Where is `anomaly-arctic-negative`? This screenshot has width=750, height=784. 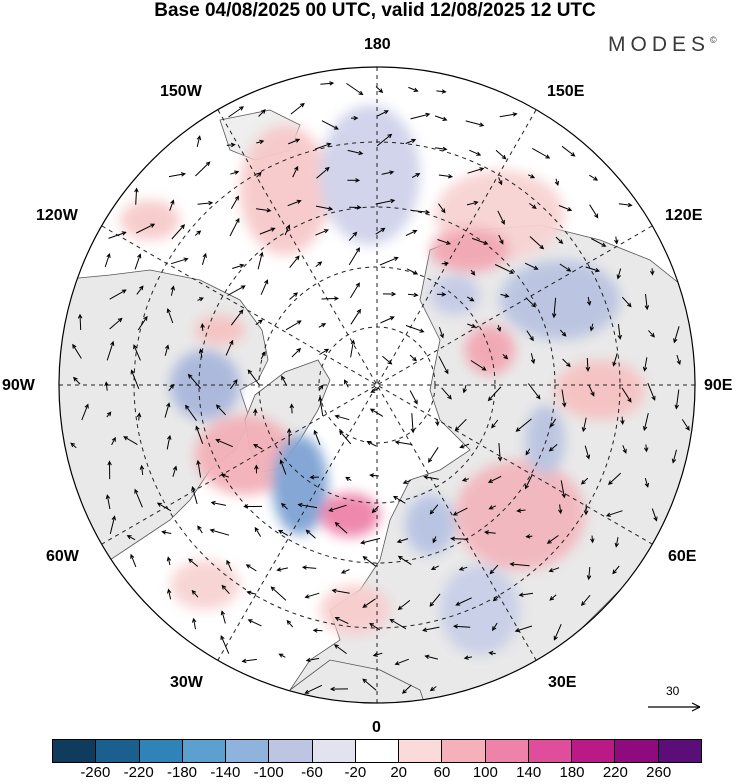 anomaly-arctic-negative is located at coordinates (455, 295).